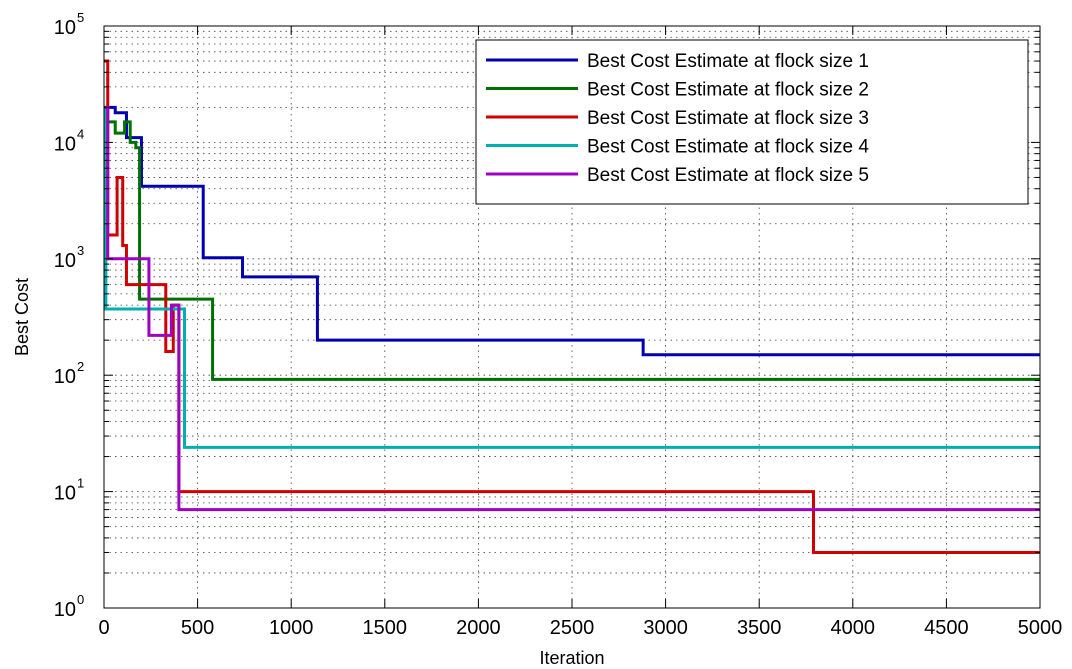 Image resolution: width=1072 pixels, height=669 pixels. I want to click on y-tick-exponent: 2, so click(80, 366).